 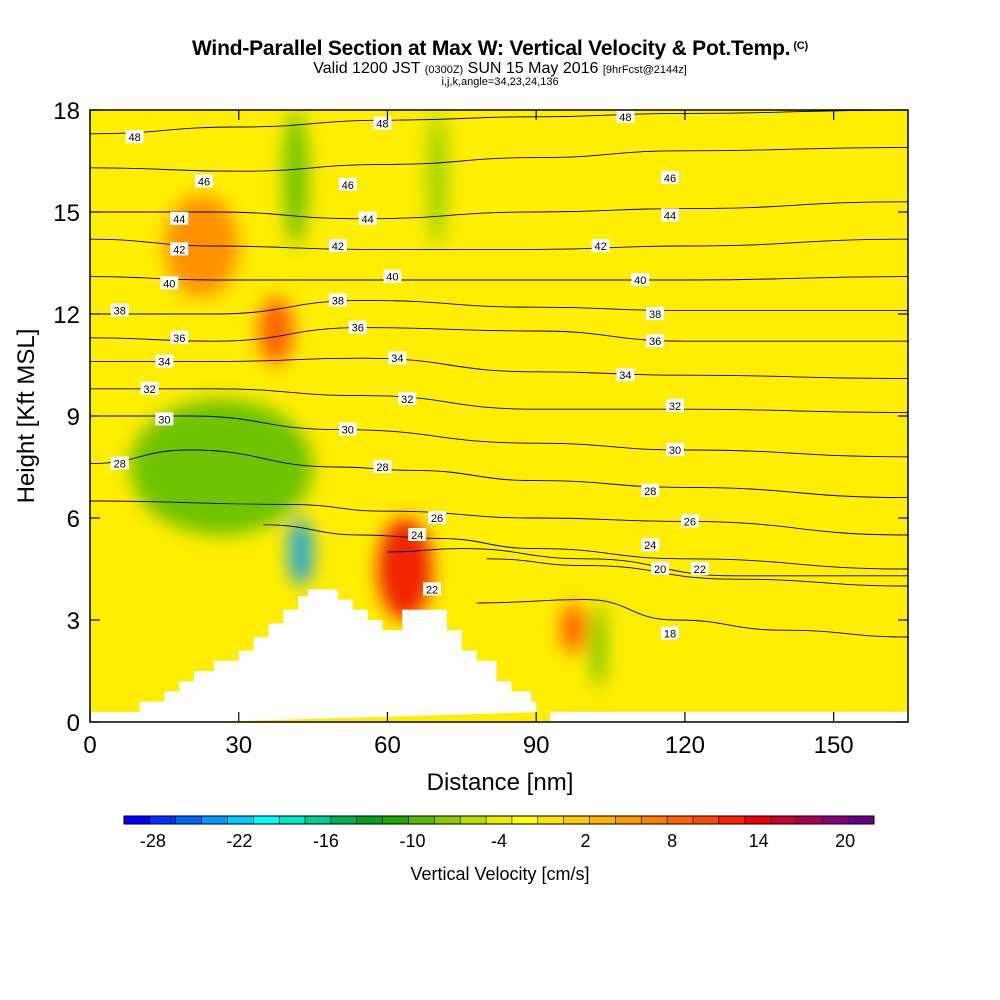 I want to click on colorbar-tick-label: -10, so click(x=412, y=841).